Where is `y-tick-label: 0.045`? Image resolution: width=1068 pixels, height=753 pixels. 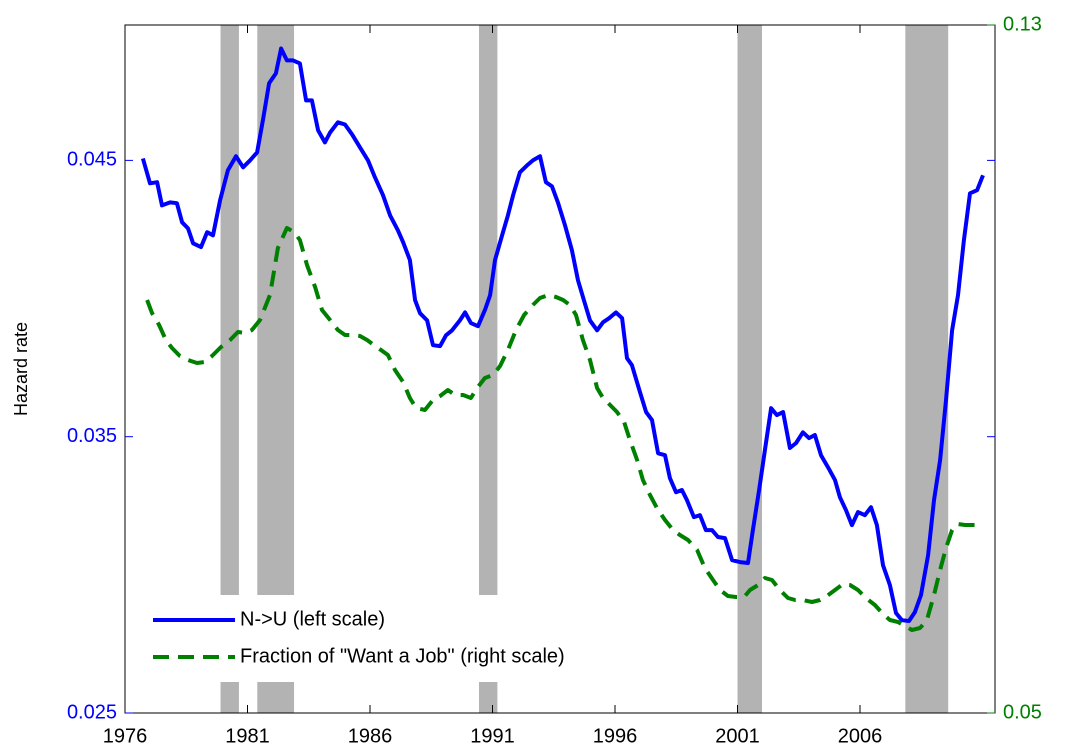 y-tick-label: 0.045 is located at coordinates (92, 160).